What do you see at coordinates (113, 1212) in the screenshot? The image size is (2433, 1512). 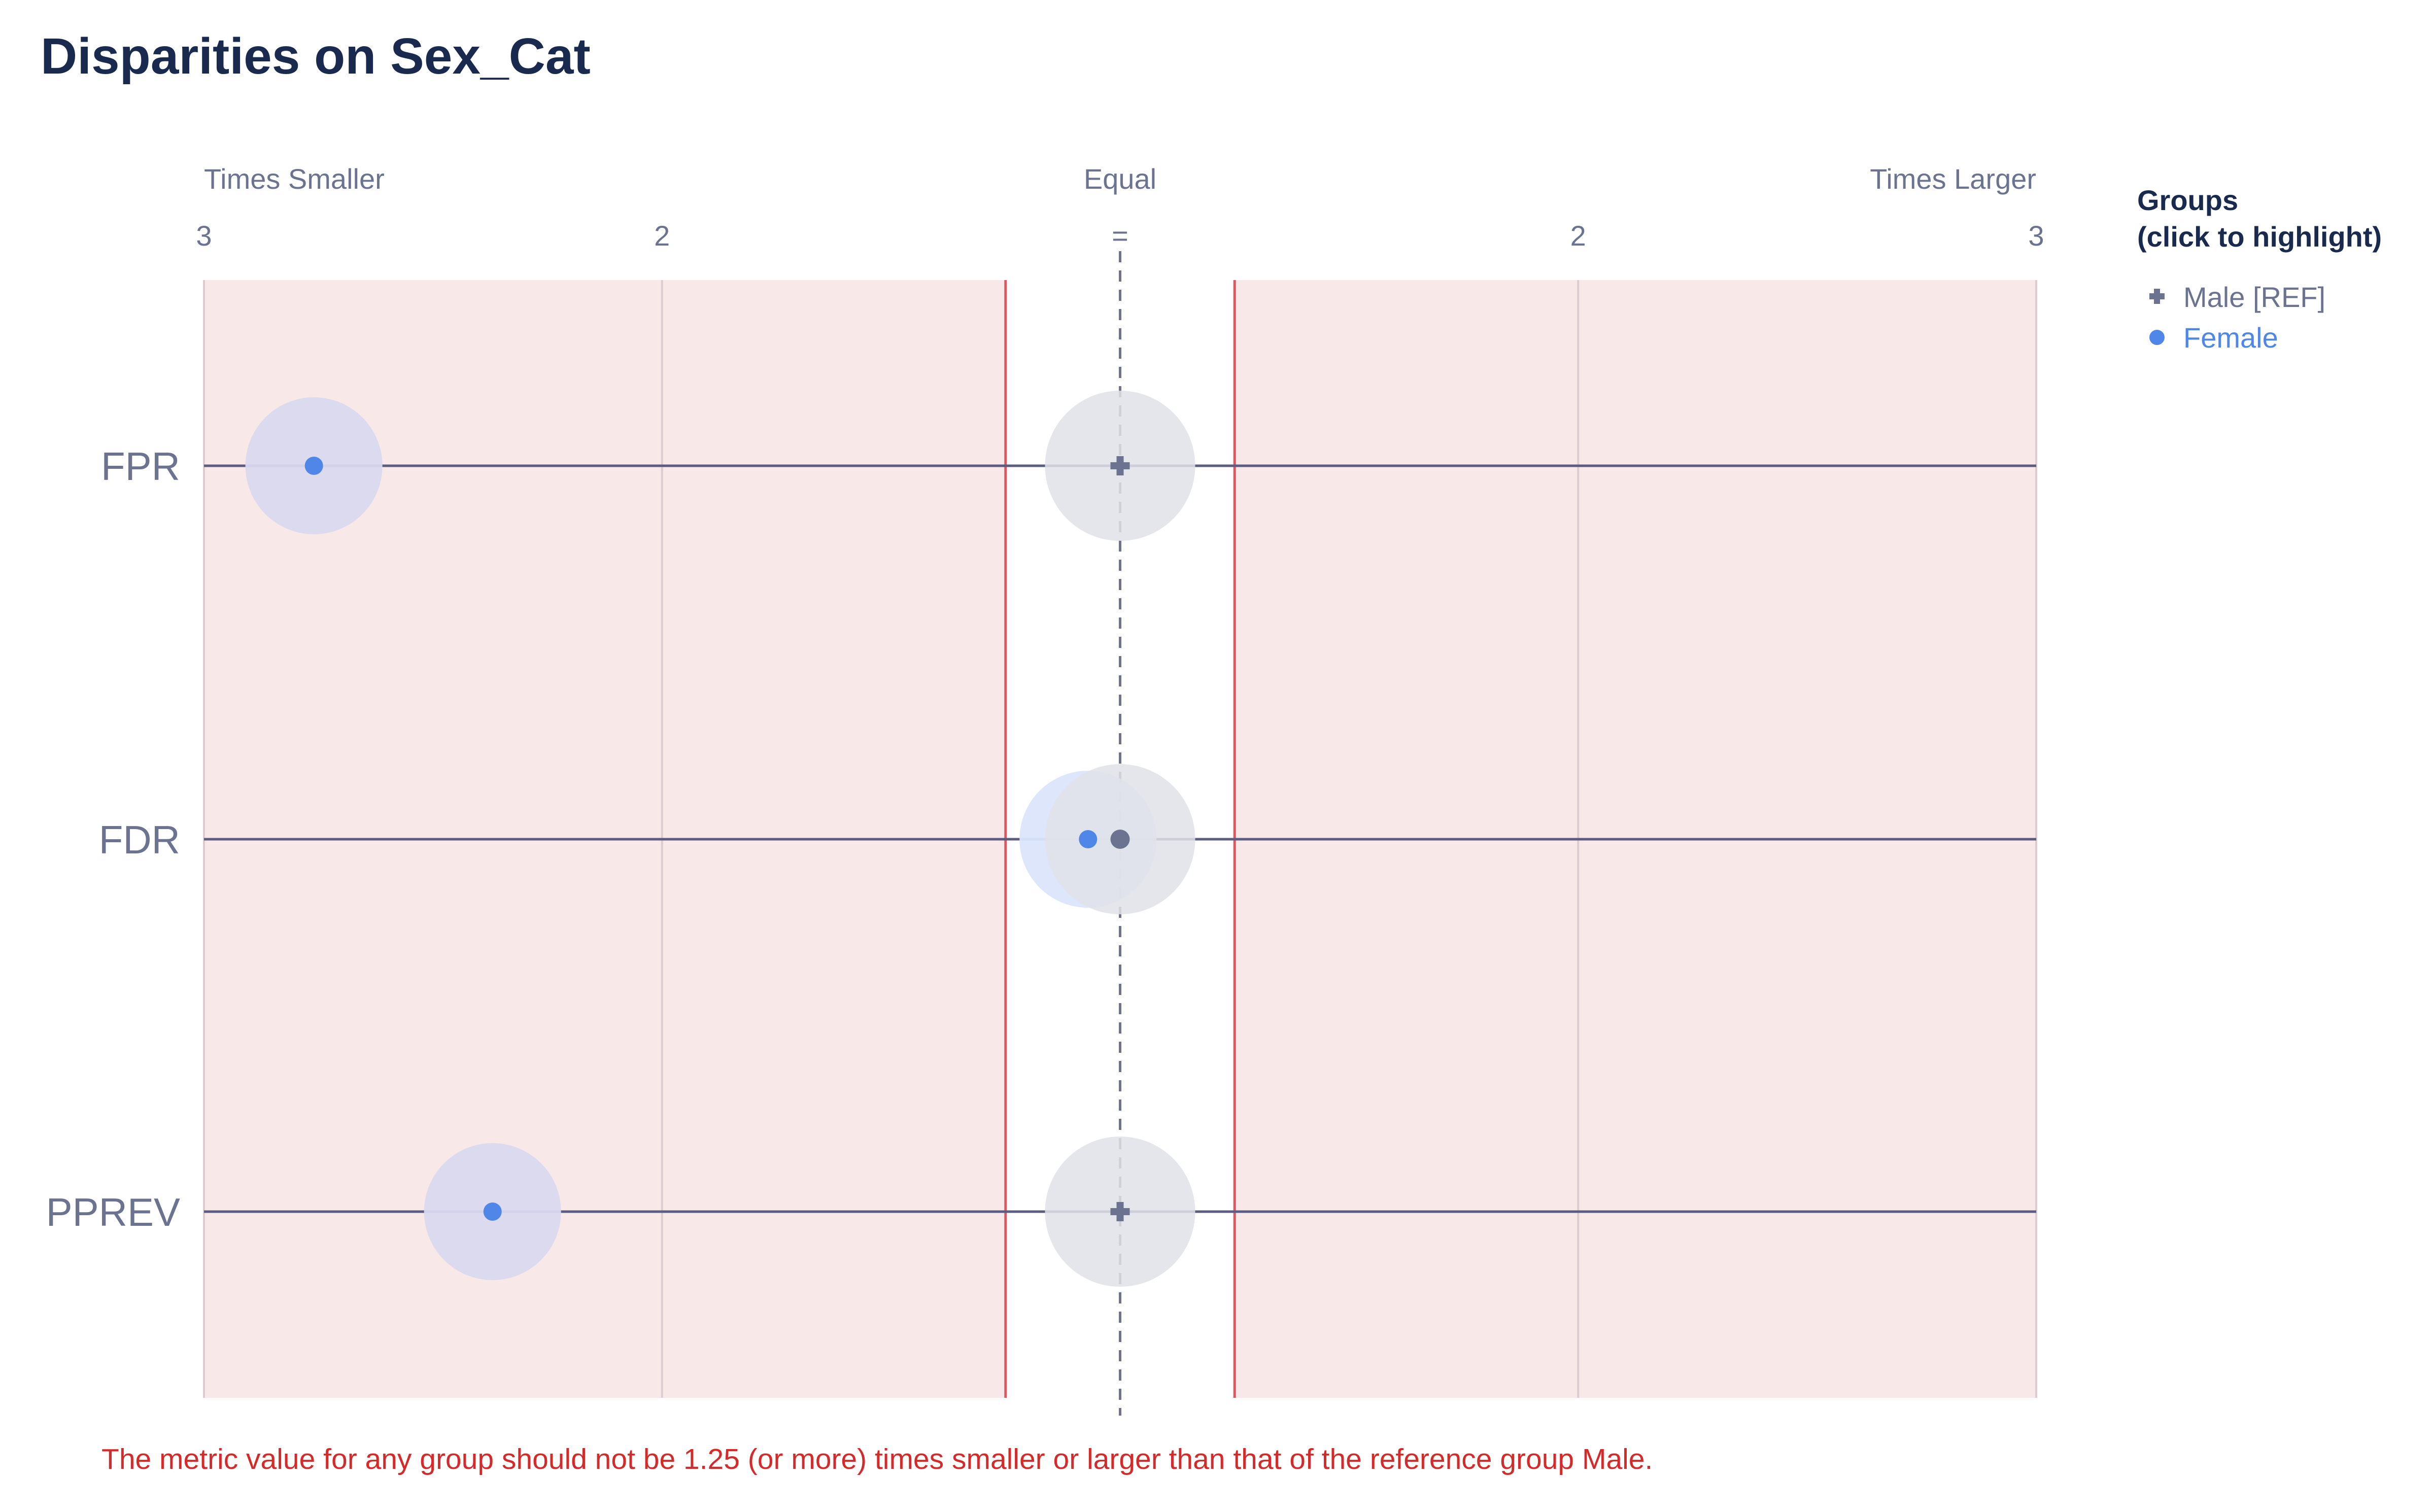 I see `row-label-pprev: PPREV` at bounding box center [113, 1212].